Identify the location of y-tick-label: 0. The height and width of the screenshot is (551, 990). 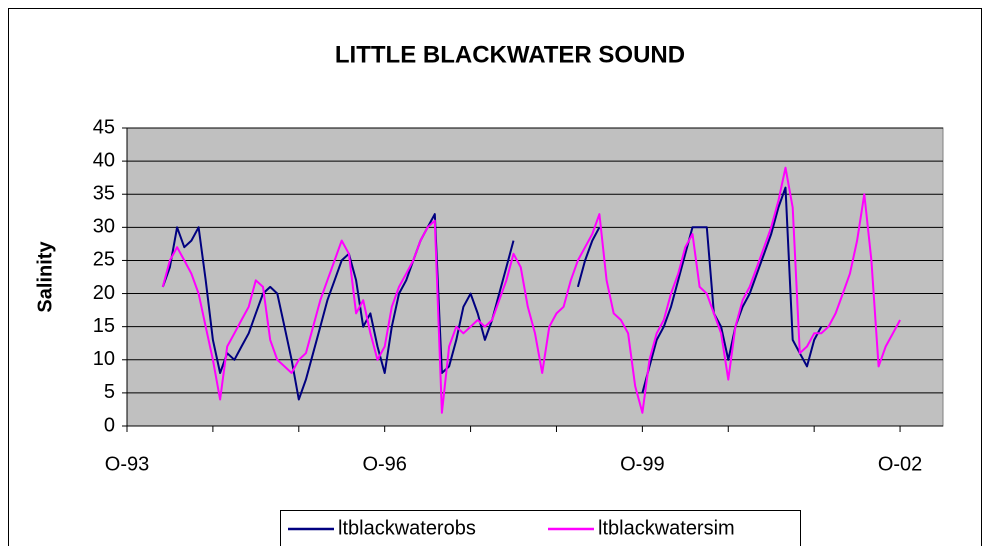
(109, 425).